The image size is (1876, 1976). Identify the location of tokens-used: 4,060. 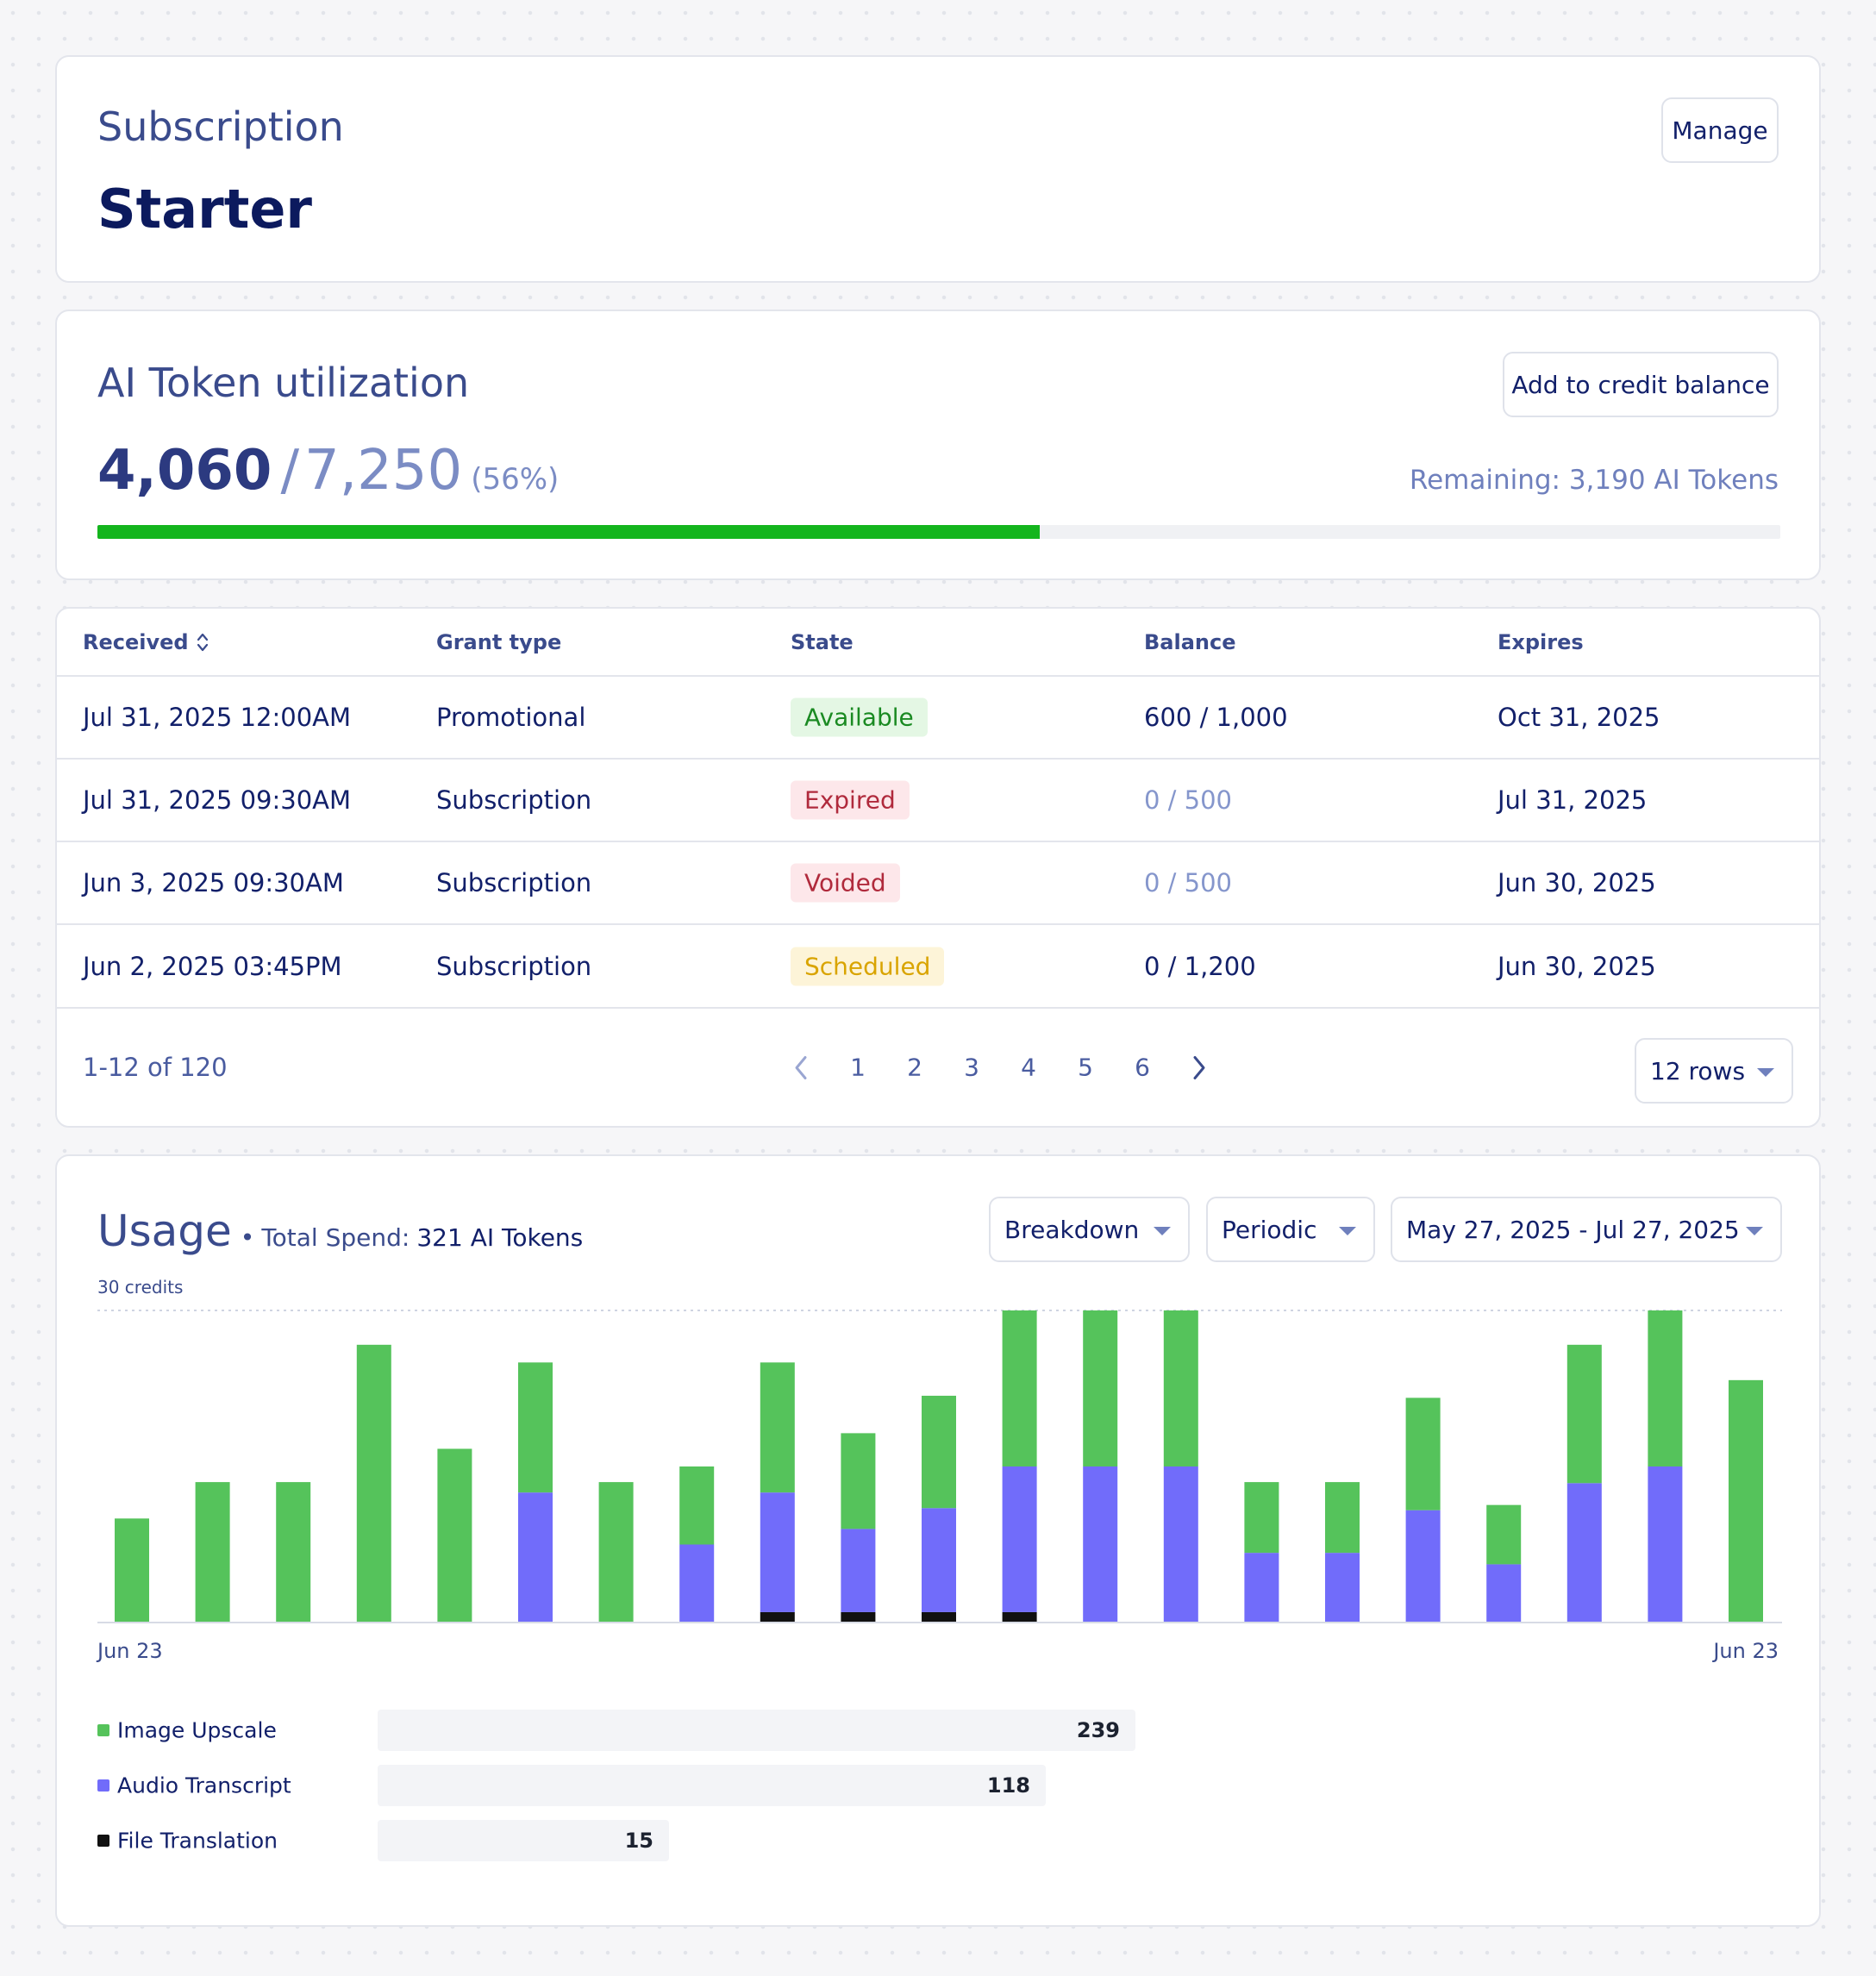
(184, 471).